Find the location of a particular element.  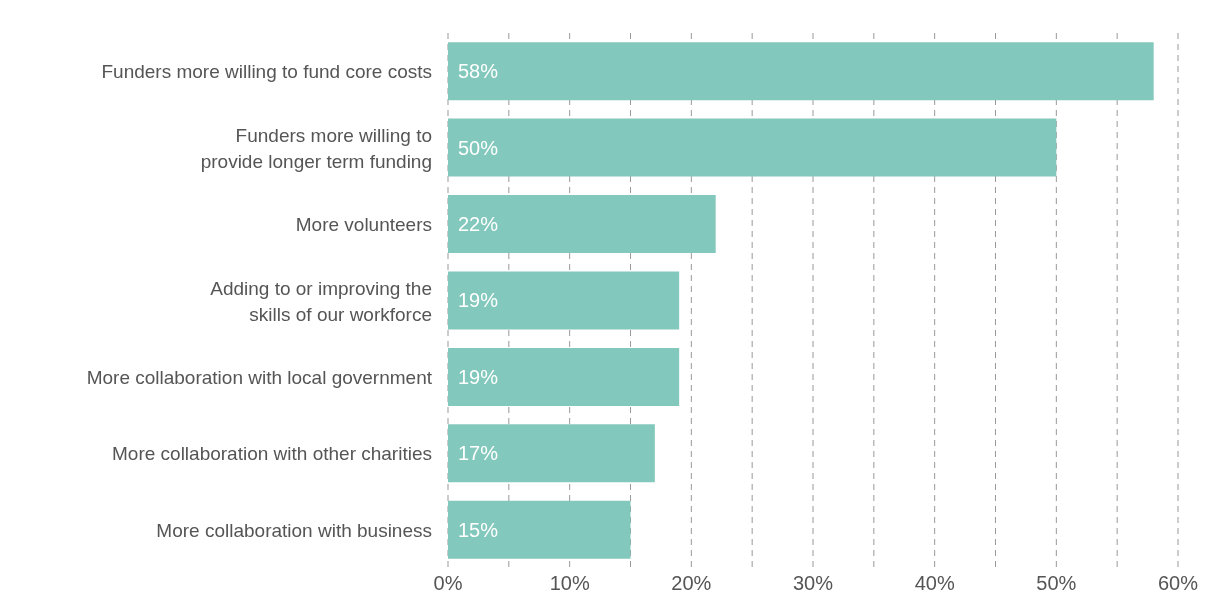

data-label: 22% is located at coordinates (478, 224).